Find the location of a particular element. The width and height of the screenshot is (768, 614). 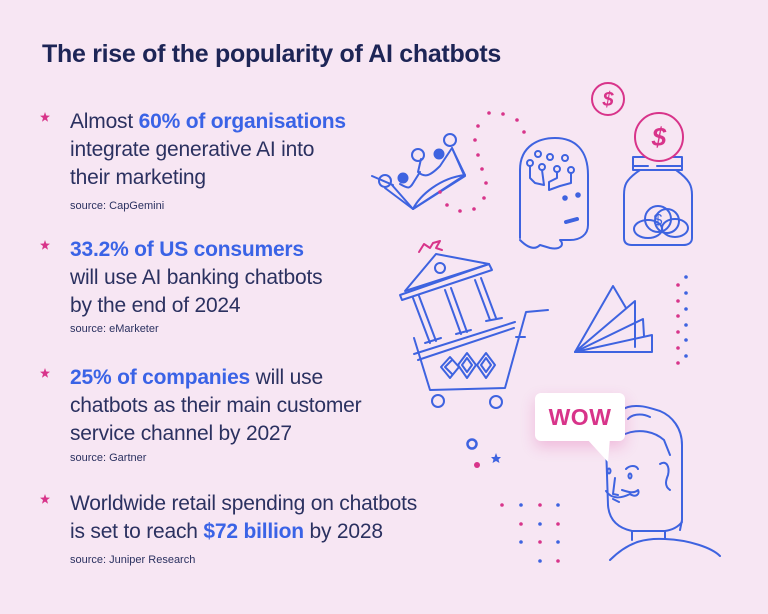

stat-source: source: eMarketer is located at coordinates (114, 329).